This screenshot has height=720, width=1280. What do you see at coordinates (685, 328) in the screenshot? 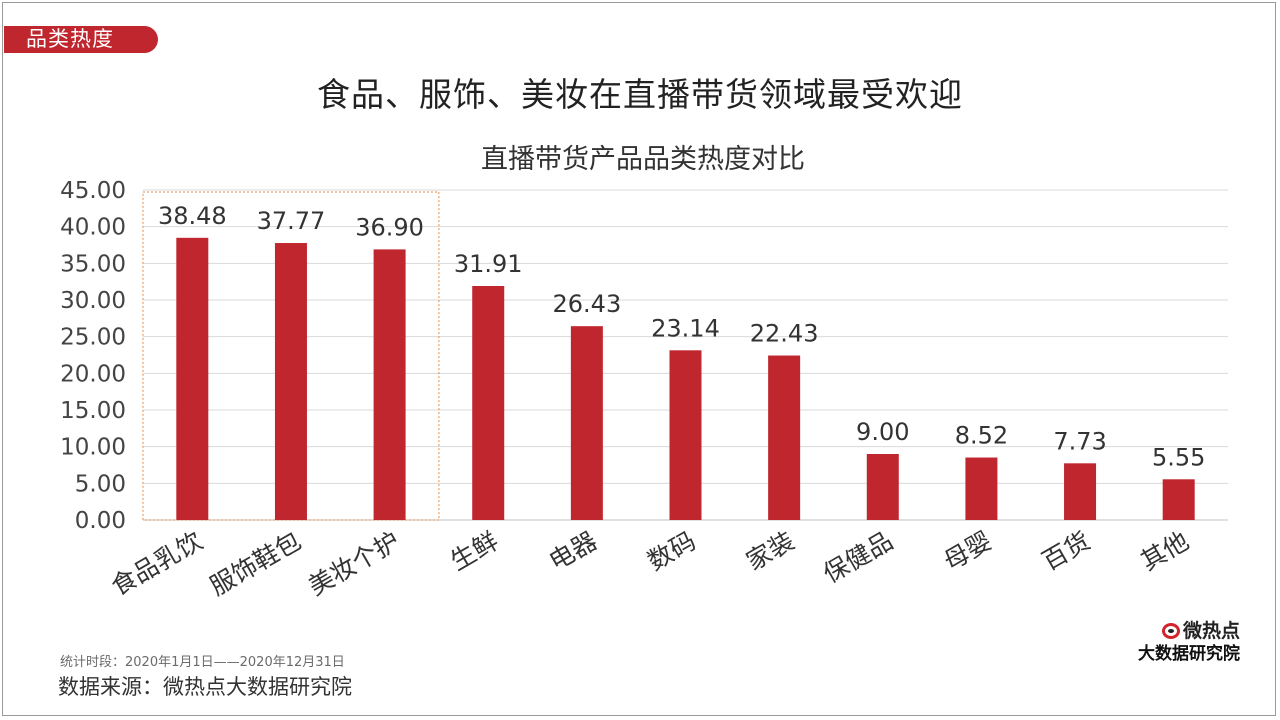
I see `bar-value-label: 23.14` at bounding box center [685, 328].